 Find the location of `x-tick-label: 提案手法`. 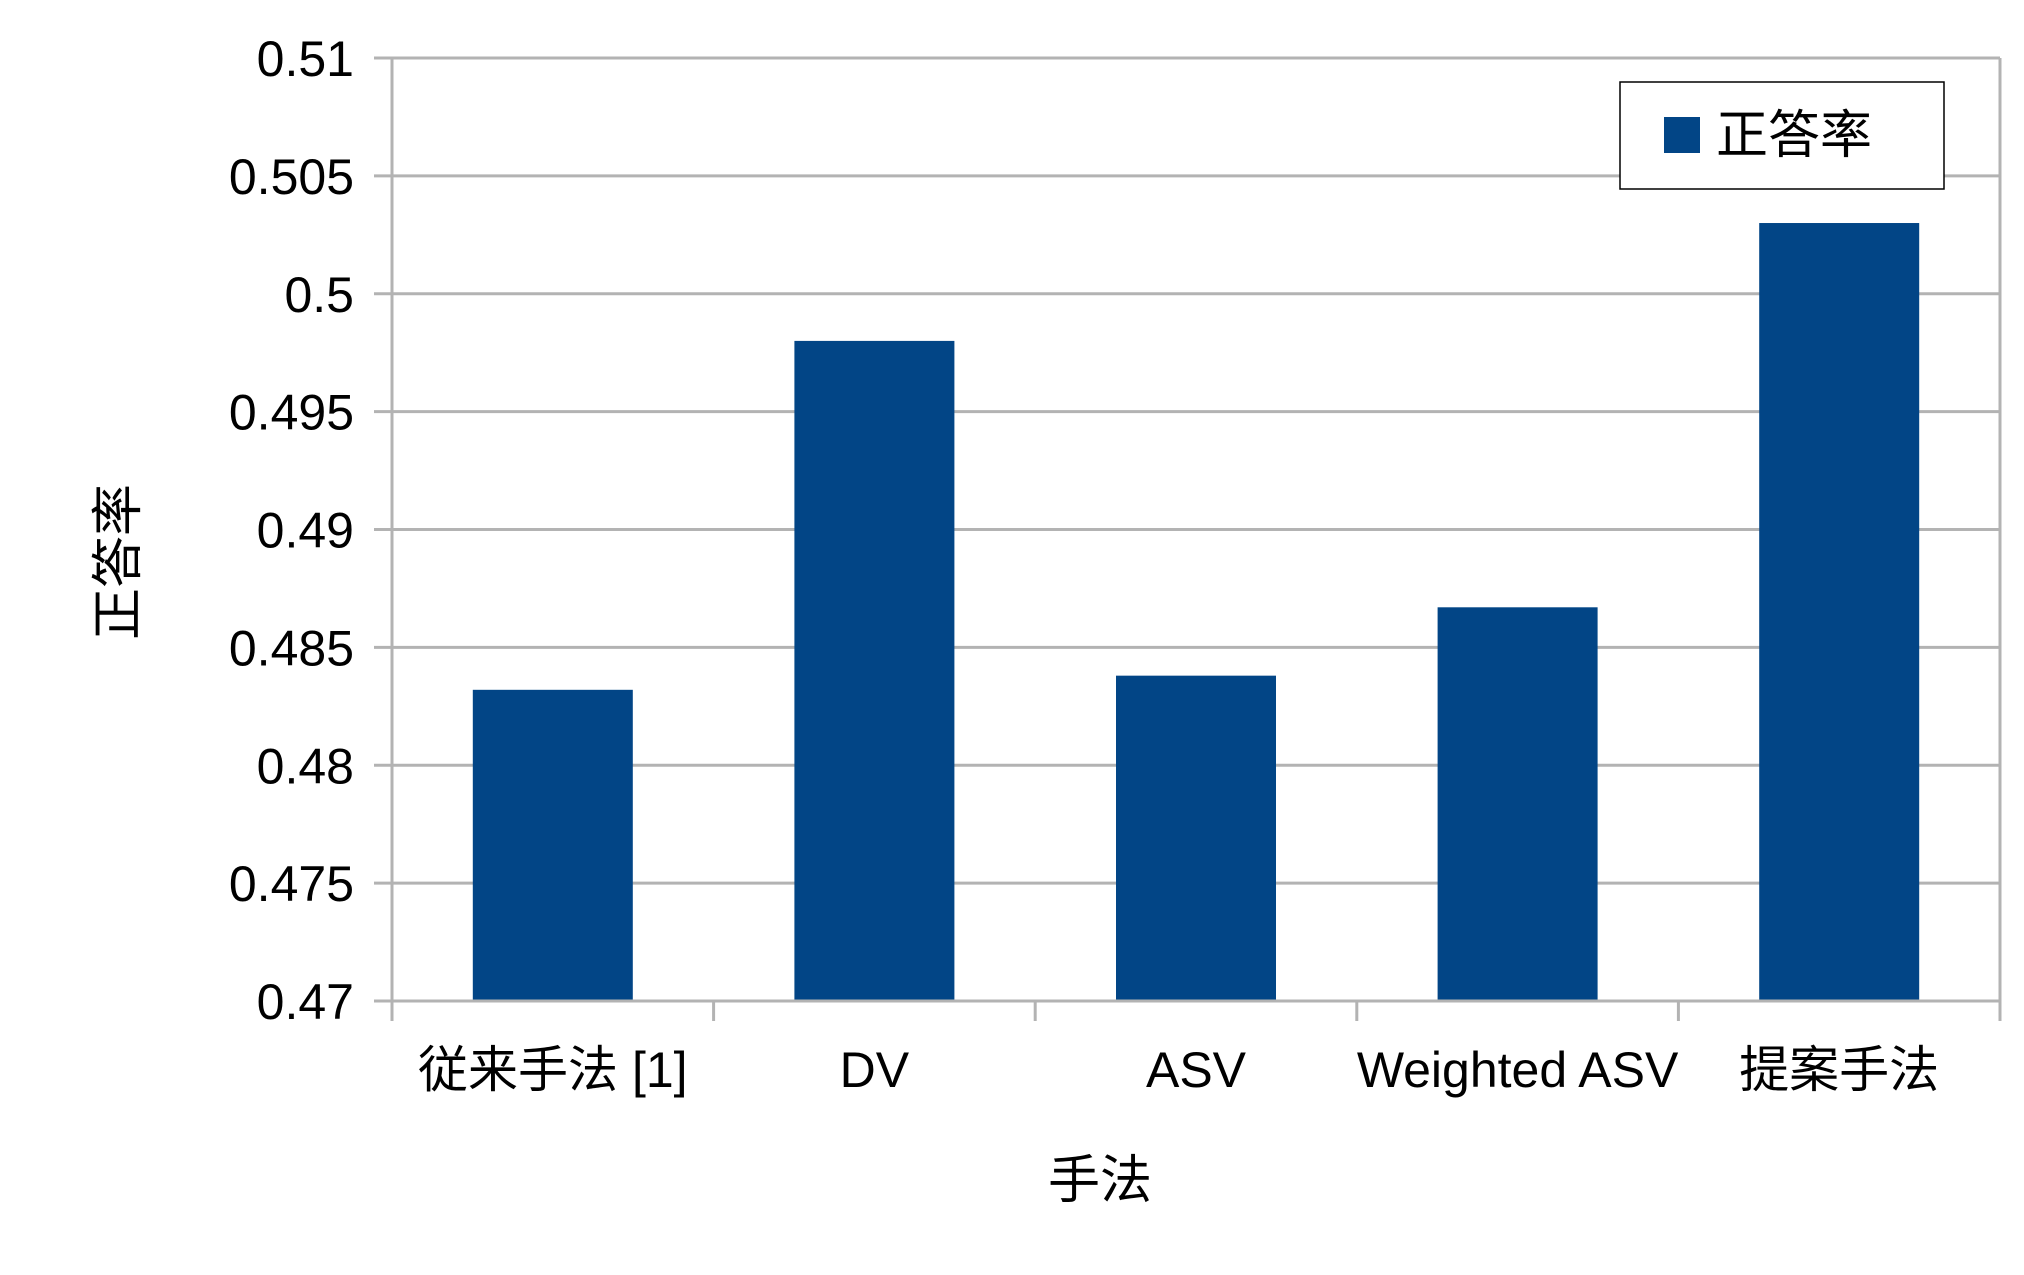

x-tick-label: 提案手法 is located at coordinates (1839, 1070).